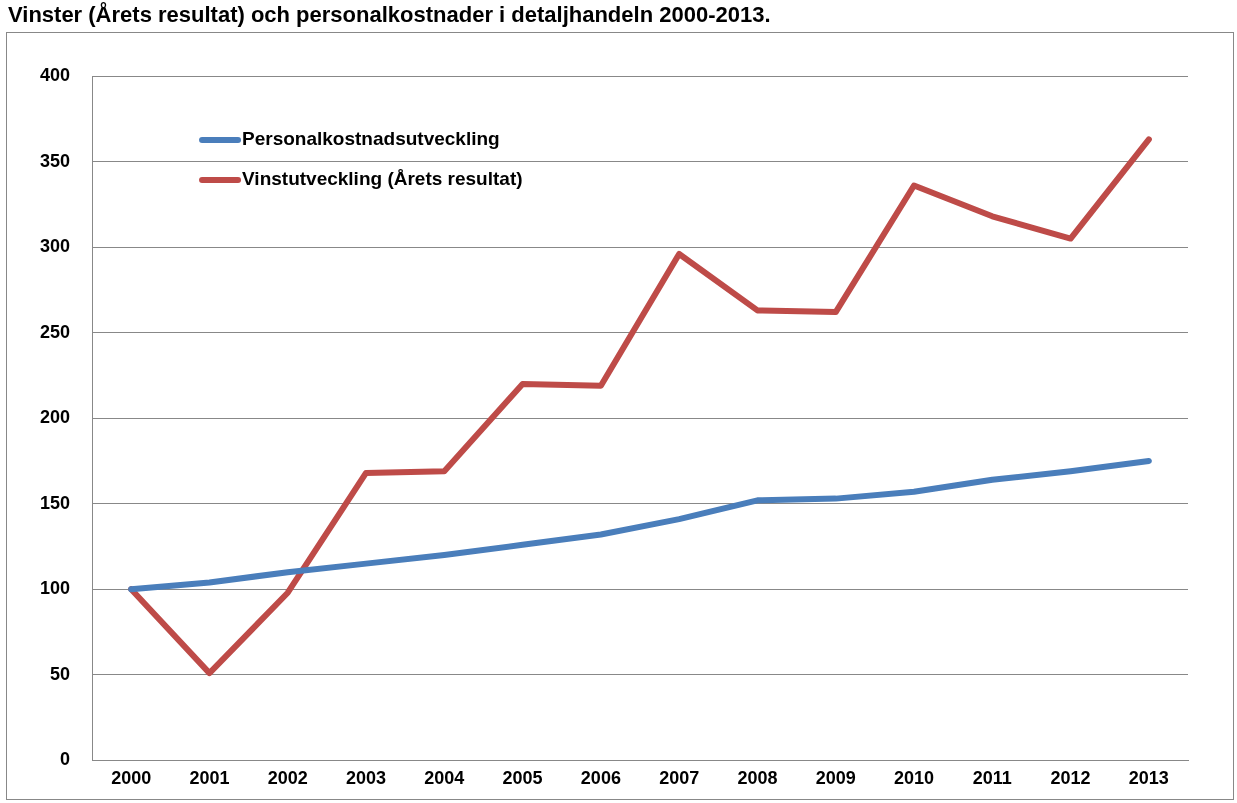  What do you see at coordinates (55, 502) in the screenshot?
I see `y-tick-label: 150` at bounding box center [55, 502].